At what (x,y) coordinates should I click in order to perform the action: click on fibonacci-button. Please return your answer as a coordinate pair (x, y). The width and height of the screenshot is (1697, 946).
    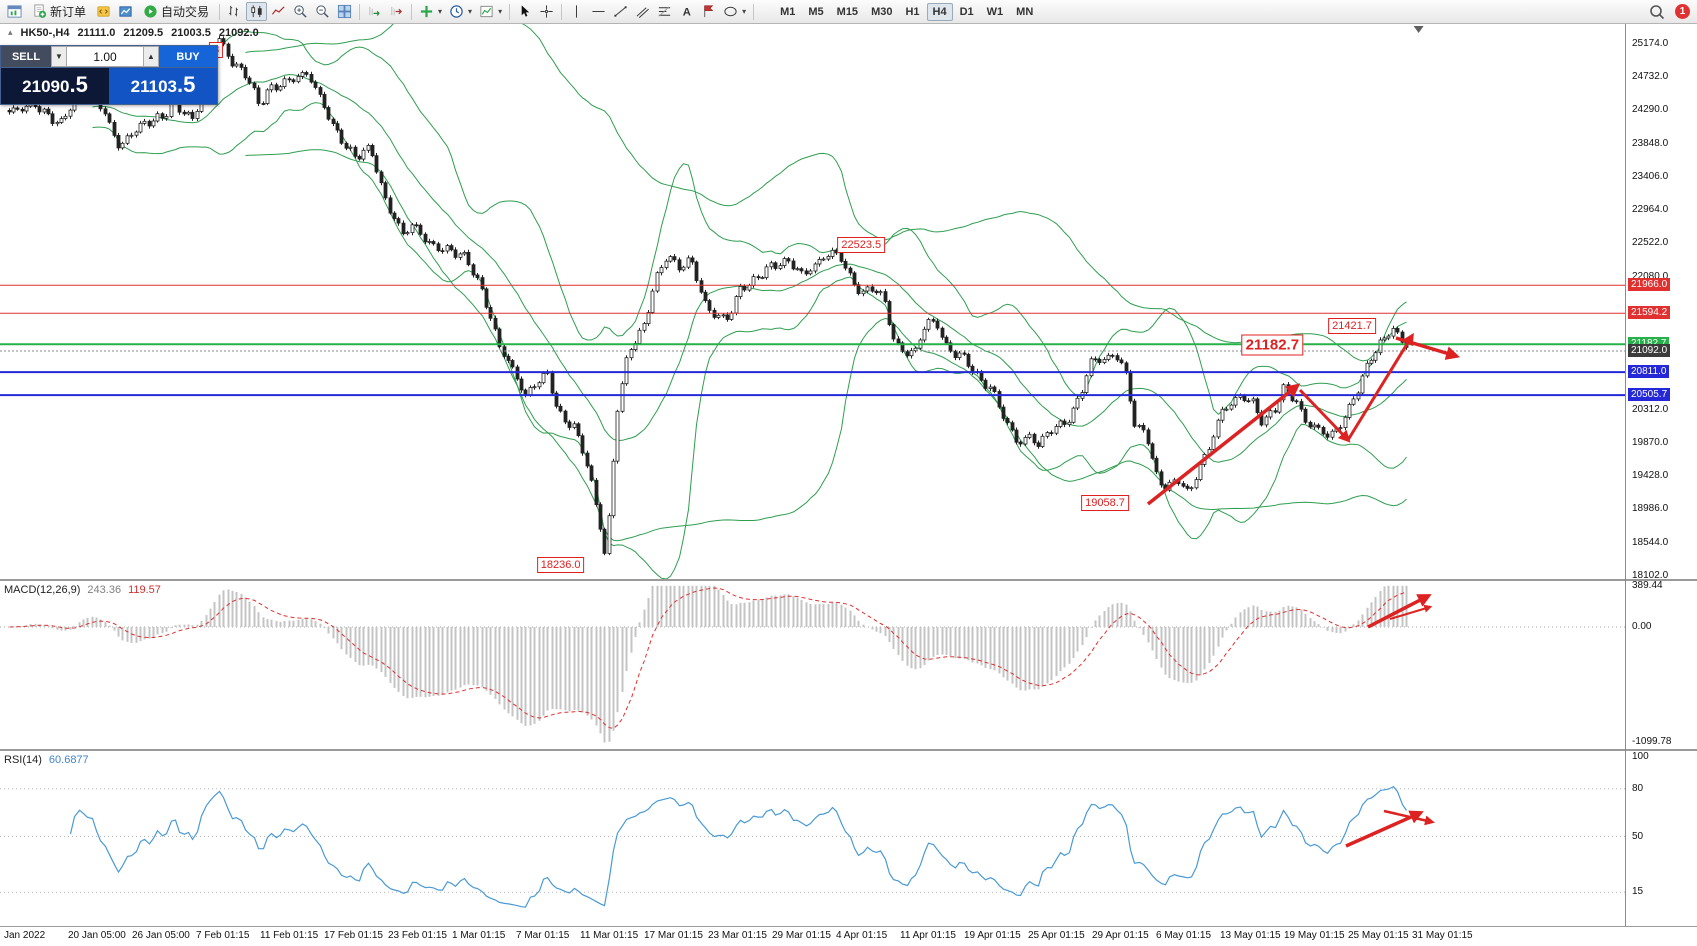
    Looking at the image, I should click on (664, 11).